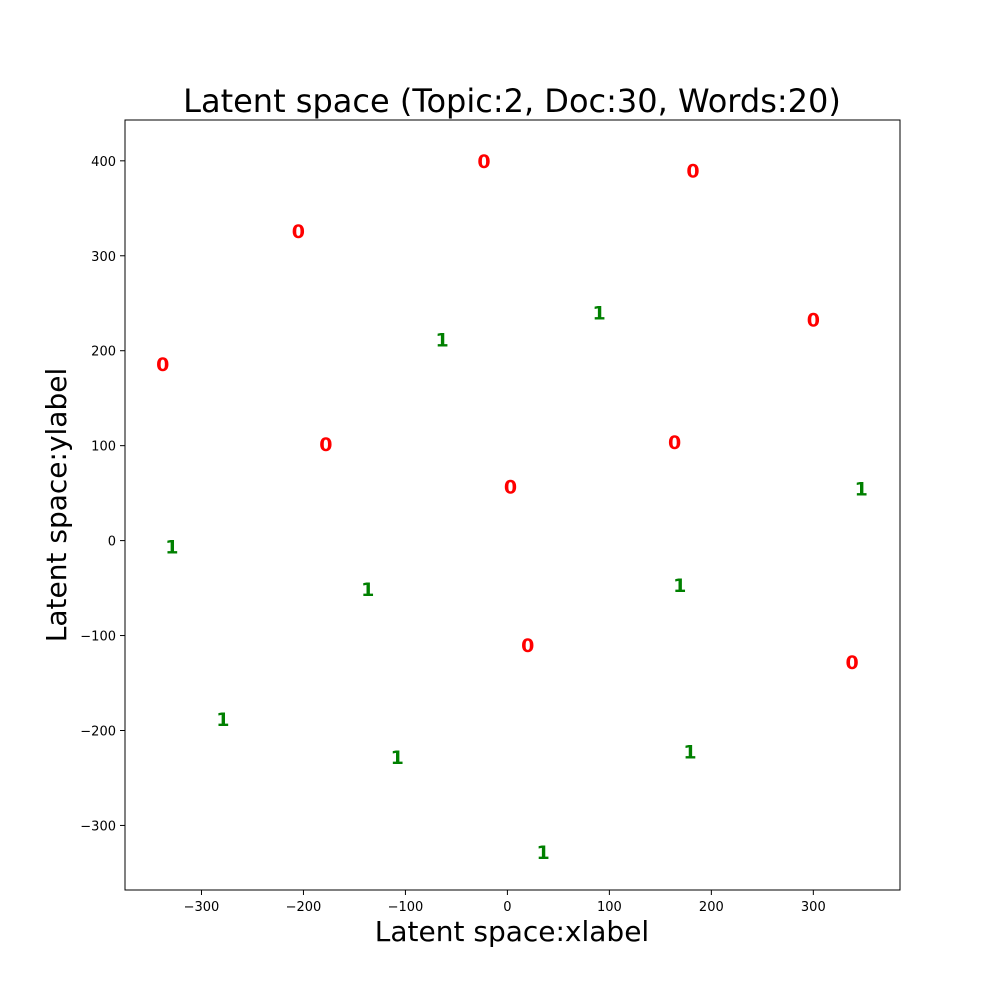  I want to click on y-tick-label: −300, so click(98, 826).